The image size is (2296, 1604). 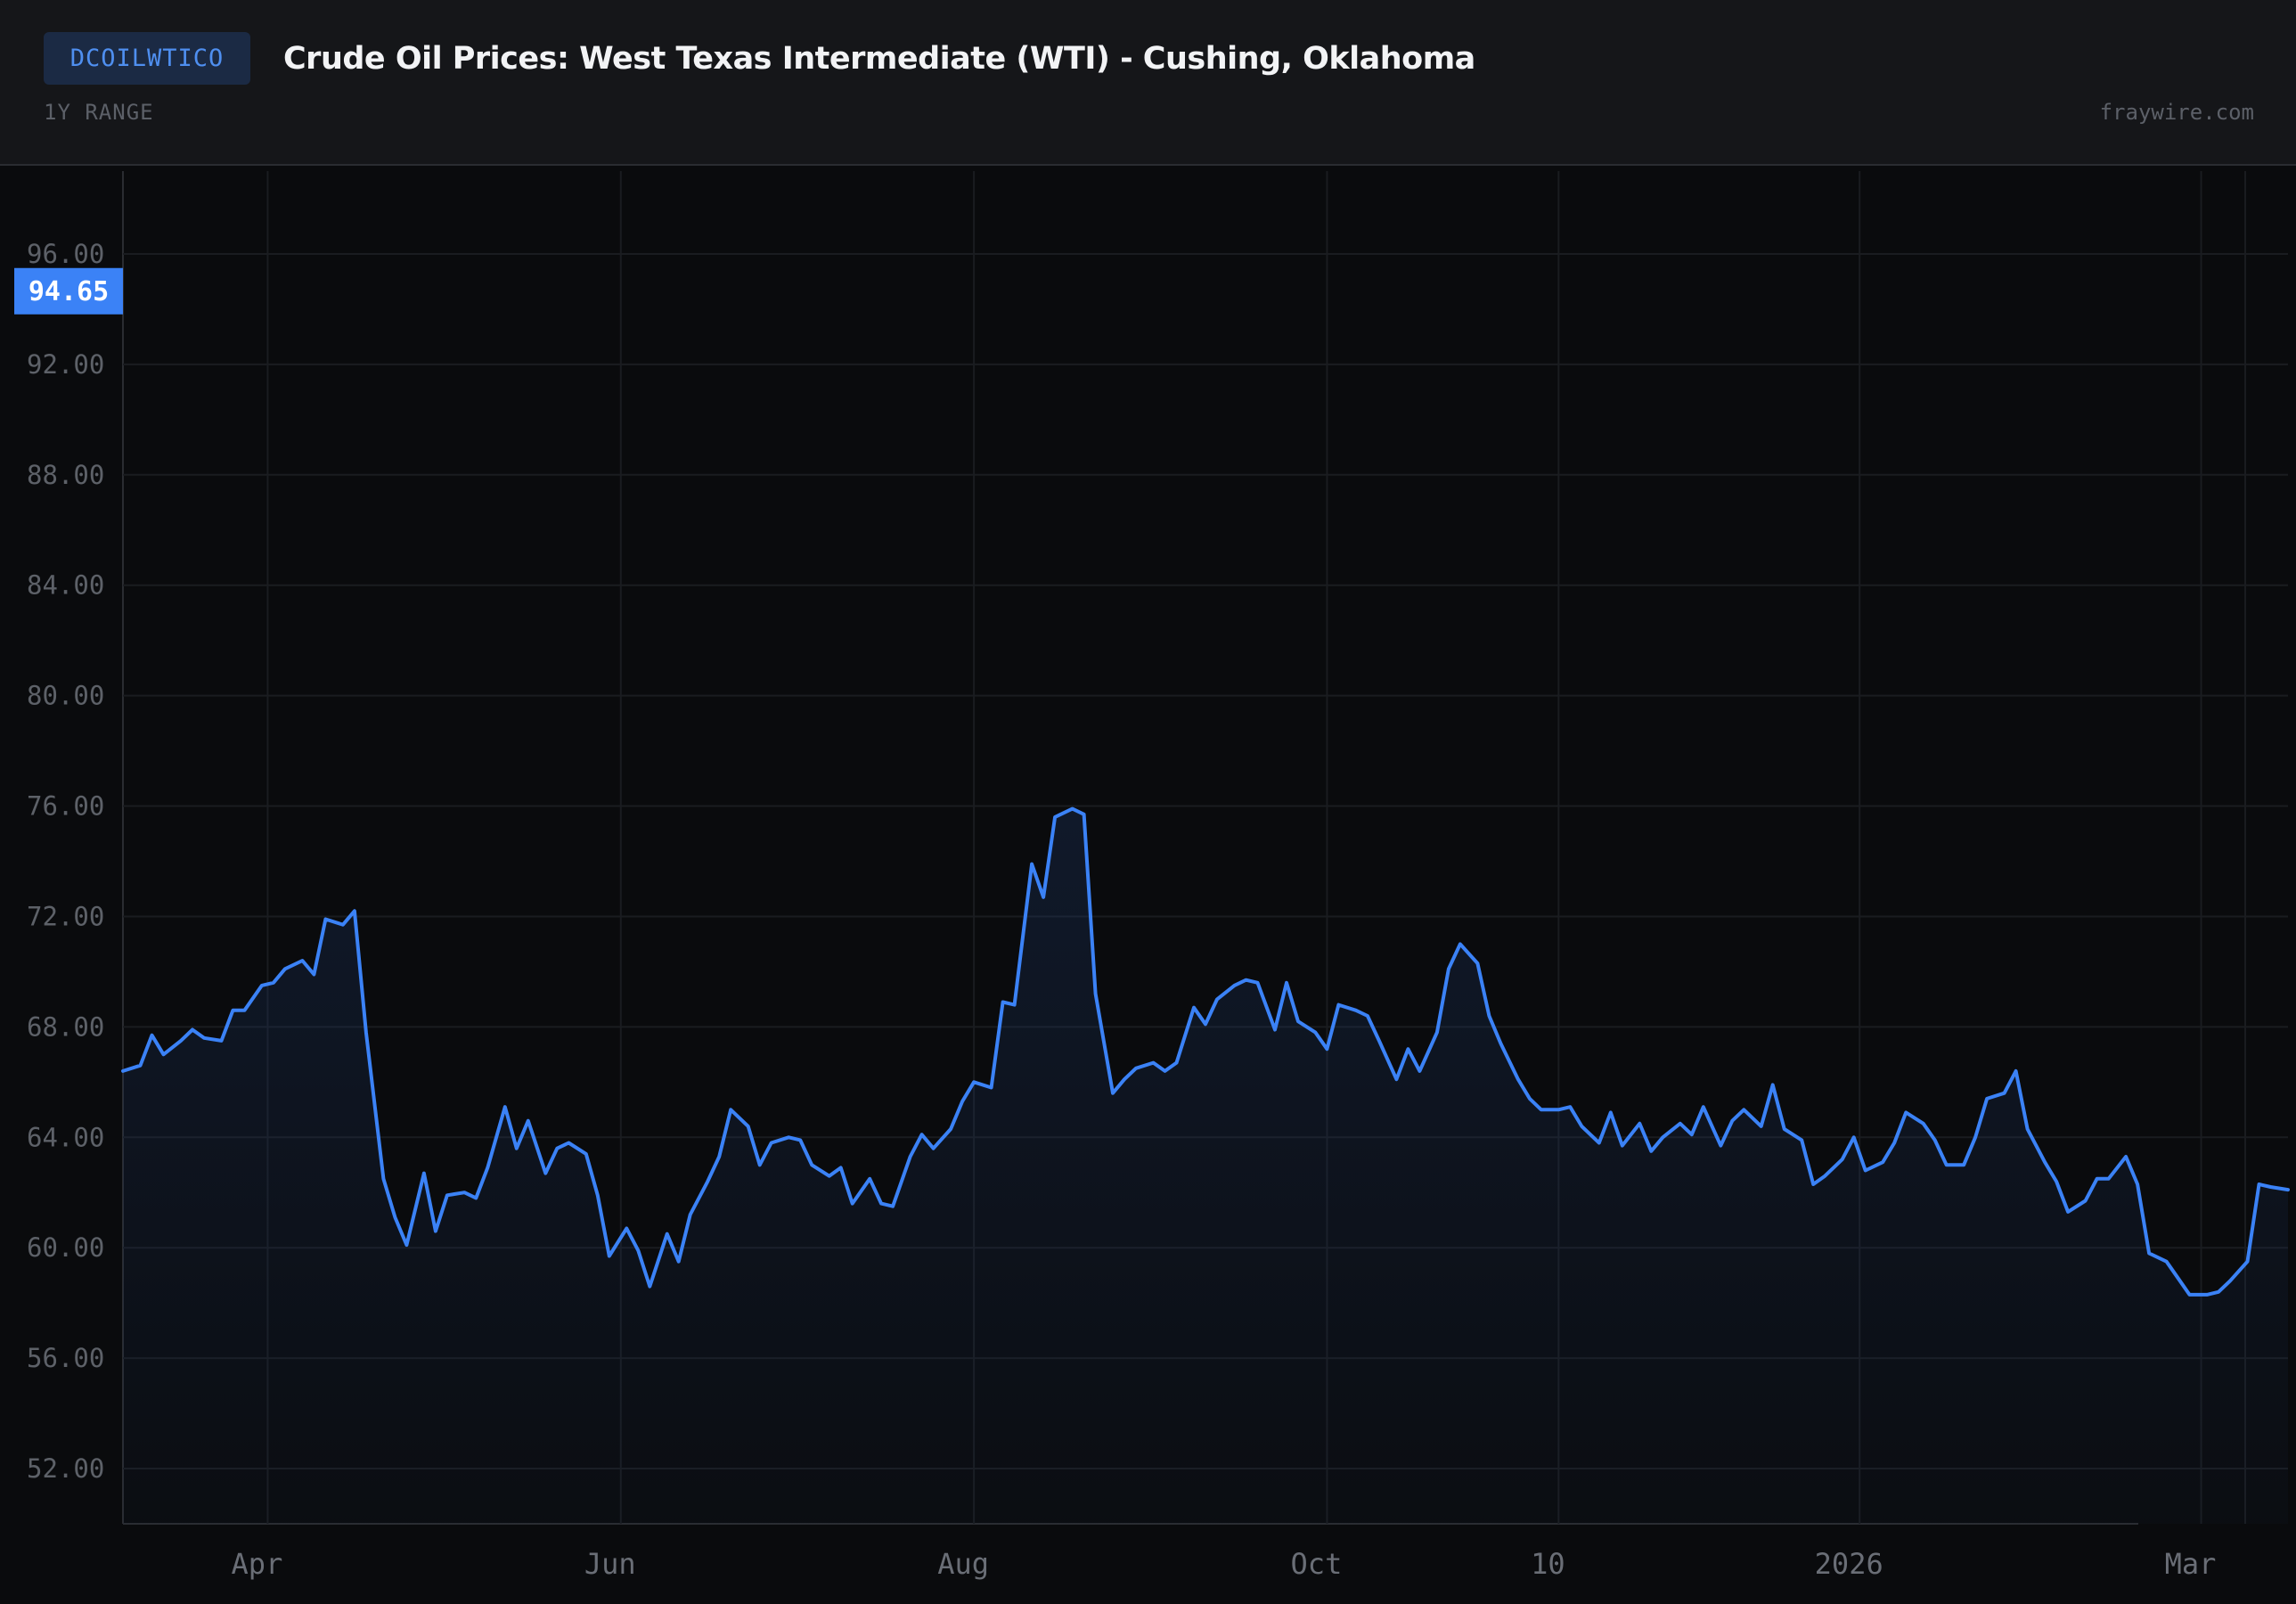 What do you see at coordinates (99, 112) in the screenshot?
I see `range-label: 1Y RANGE` at bounding box center [99, 112].